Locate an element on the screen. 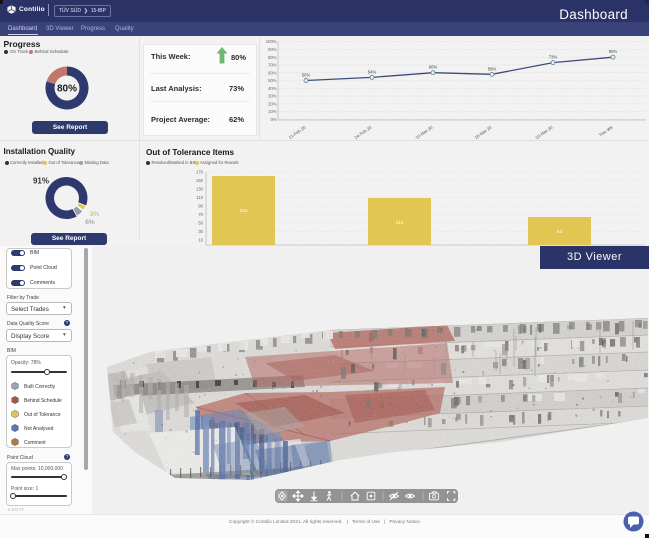 The height and width of the screenshot is (538, 649). svg-text: 16-Mar-20 is located at coordinates (483, 132).